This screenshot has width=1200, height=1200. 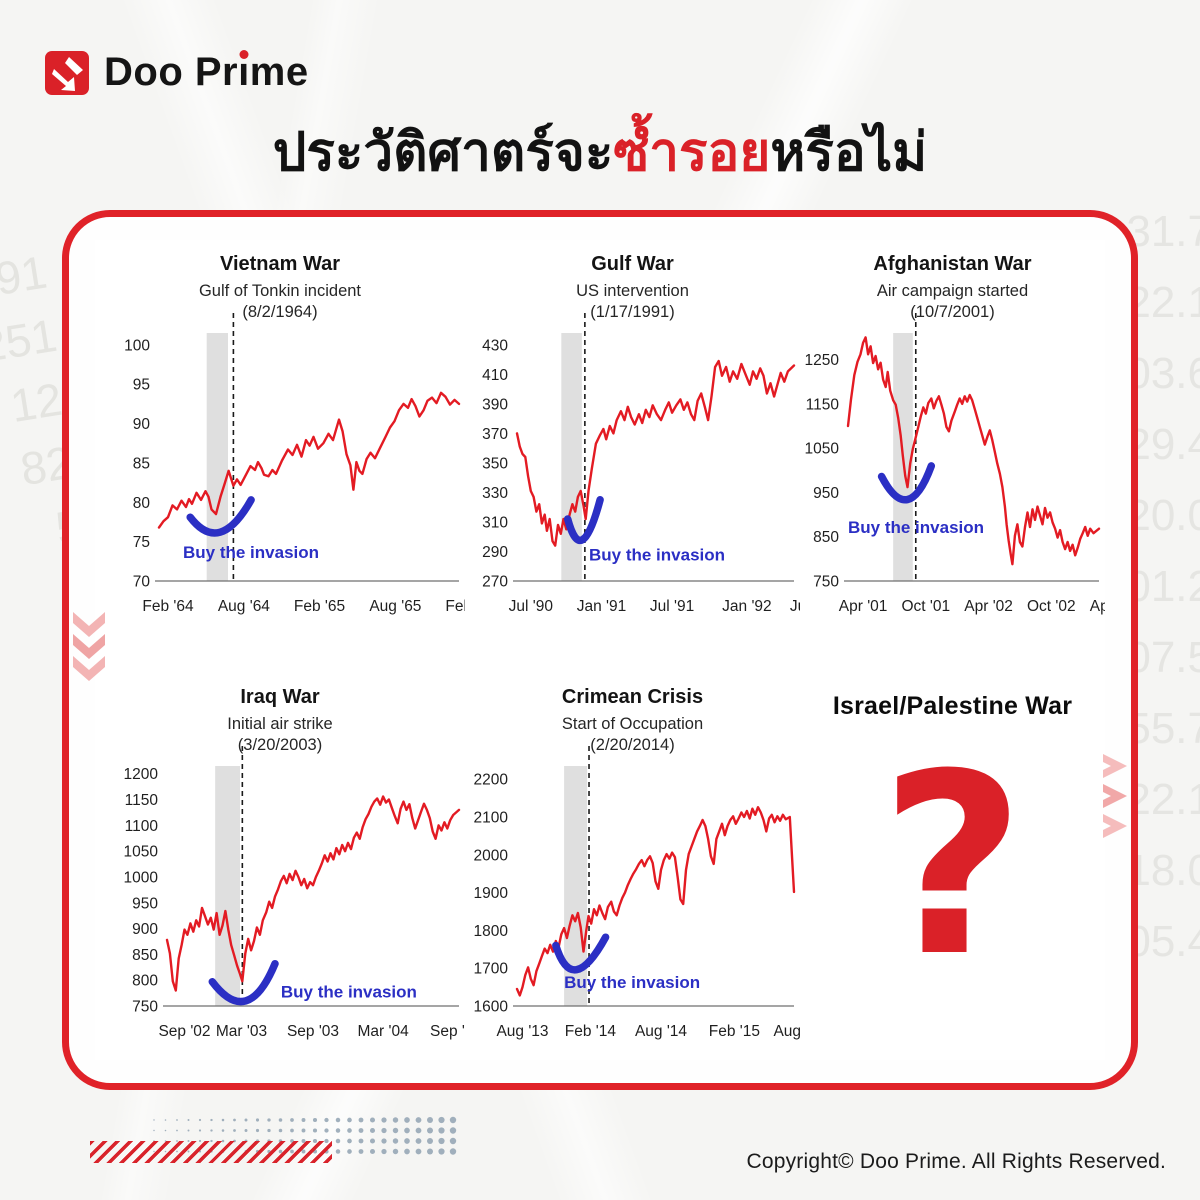 What do you see at coordinates (211, 1152) in the screenshot?
I see `striped-bar-decoration` at bounding box center [211, 1152].